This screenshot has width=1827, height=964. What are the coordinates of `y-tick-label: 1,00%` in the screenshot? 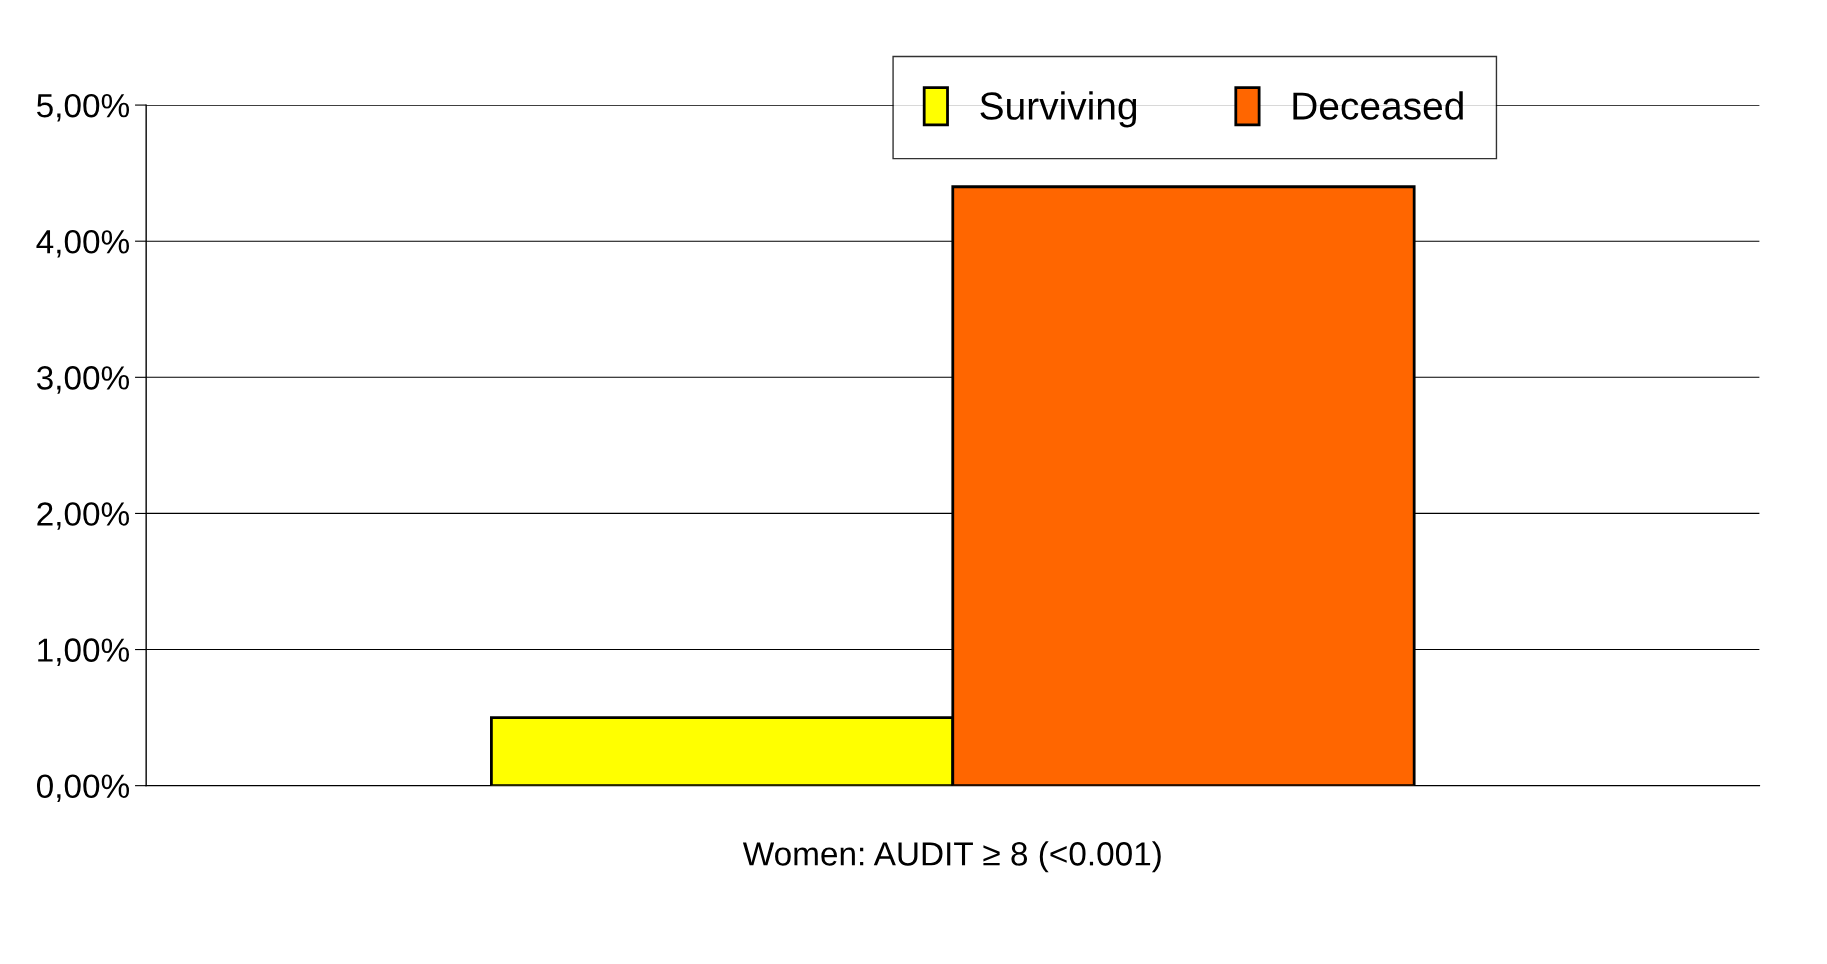 It's located at (84, 652).